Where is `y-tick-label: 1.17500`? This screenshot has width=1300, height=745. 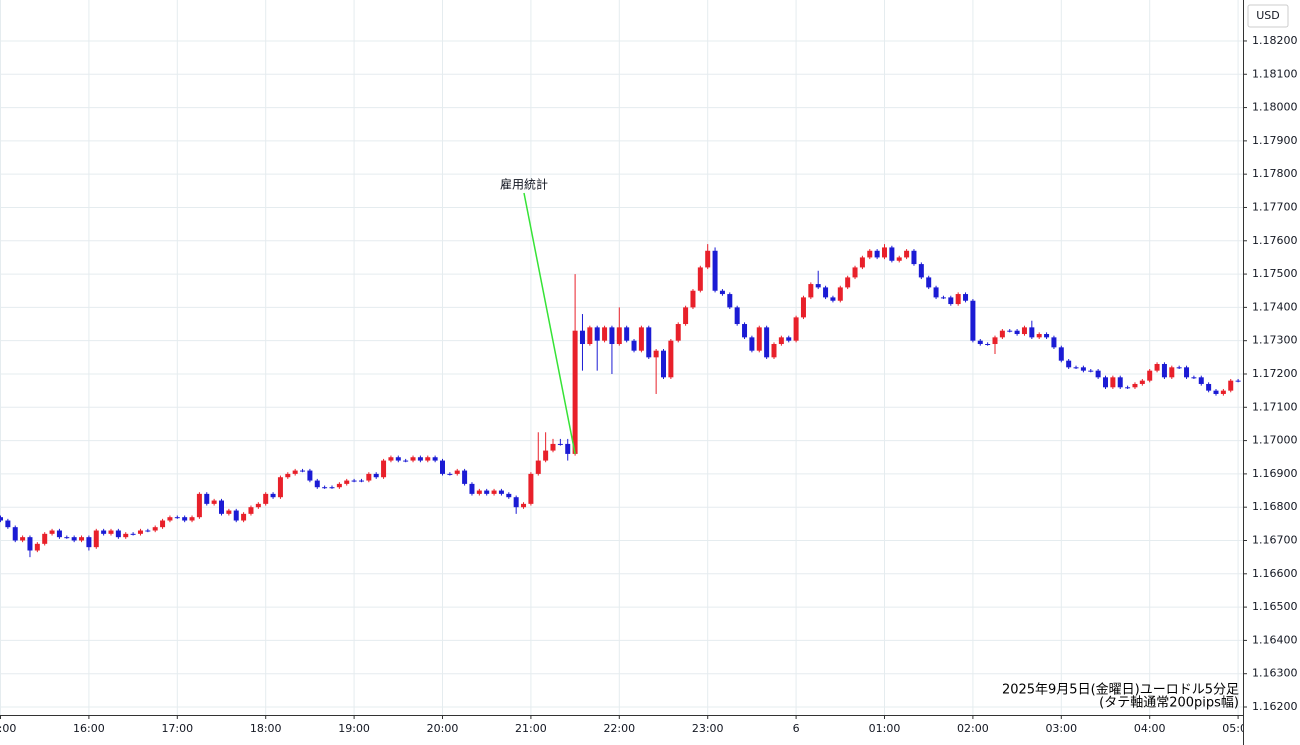 y-tick-label: 1.17500 is located at coordinates (1275, 273).